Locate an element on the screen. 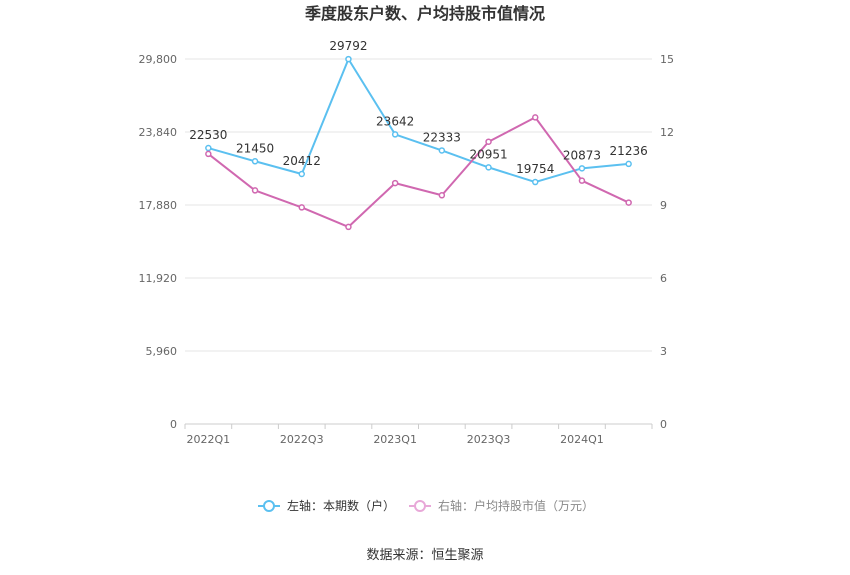  data-source: 数据来源：恒生聚源 is located at coordinates (424, 555).